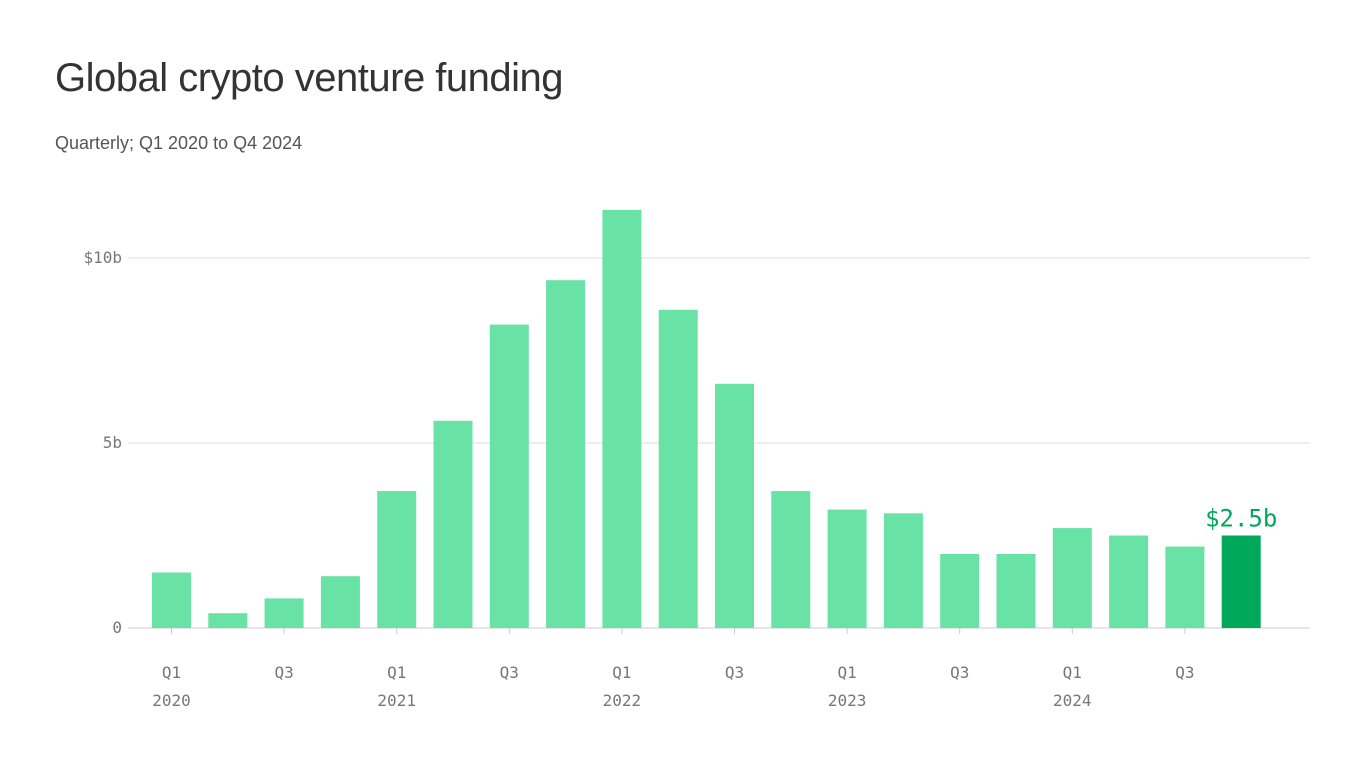  Describe the element at coordinates (1016, 591) in the screenshot. I see `bar-q4-2023` at that location.